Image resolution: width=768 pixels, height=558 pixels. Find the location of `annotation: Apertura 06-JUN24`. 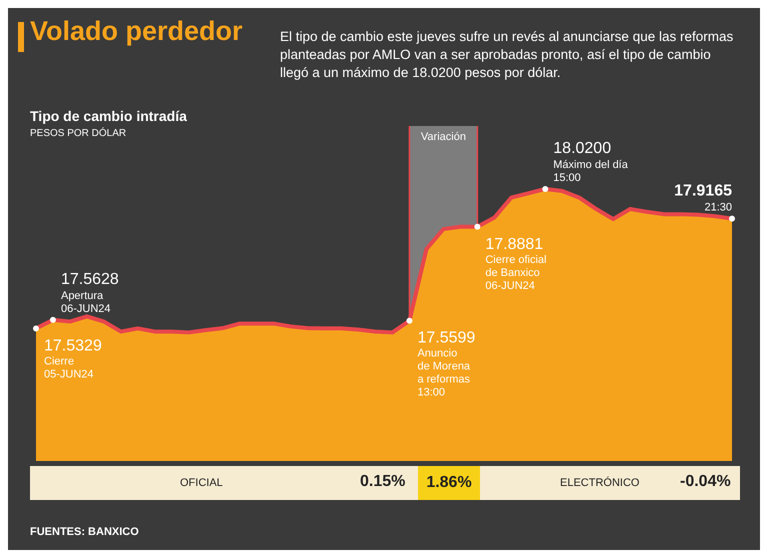

annotation: Apertura 06-JUN24 is located at coordinates (85, 302).